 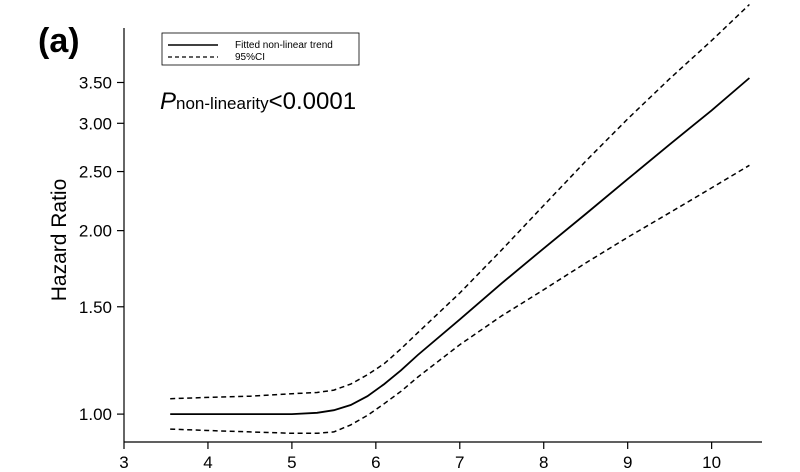 I want to click on x-tick-label: 8, so click(x=543, y=462).